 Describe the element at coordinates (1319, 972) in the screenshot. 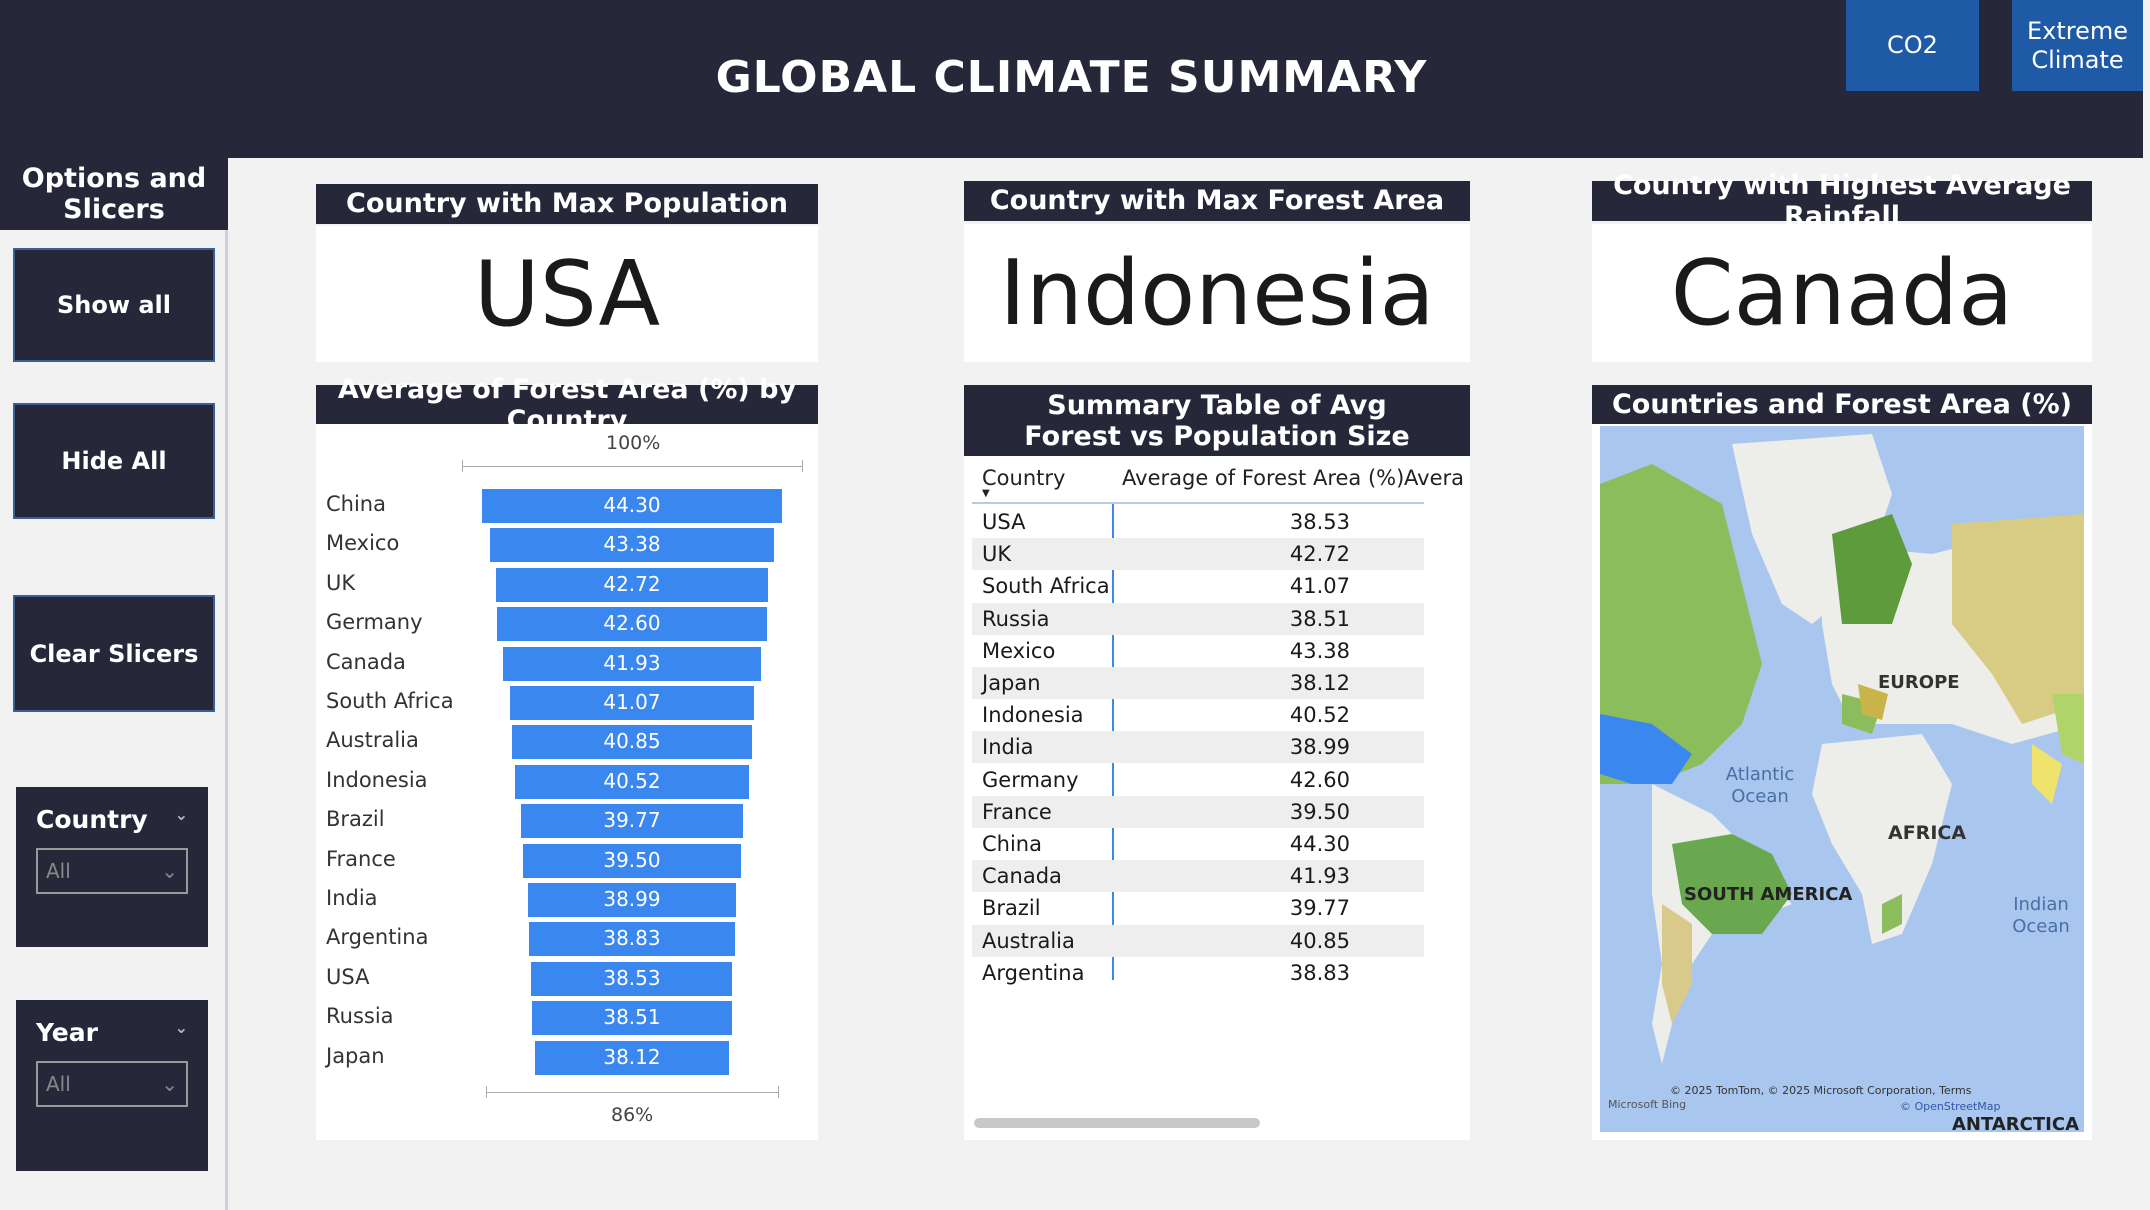

I see `table-cell-avg-forest: 38.83` at that location.